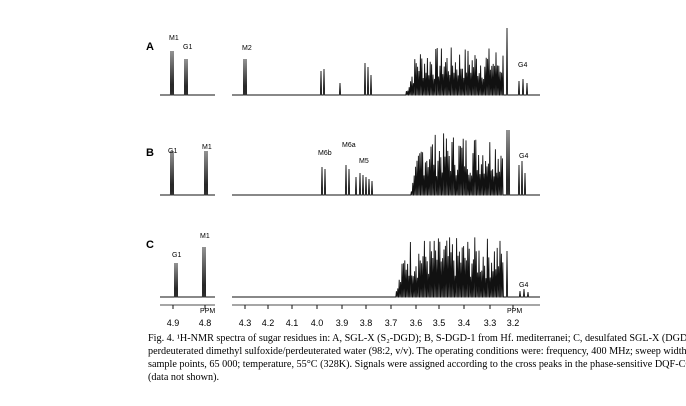 The height and width of the screenshot is (406, 686). I want to click on tick-label: 4.3, so click(245, 323).